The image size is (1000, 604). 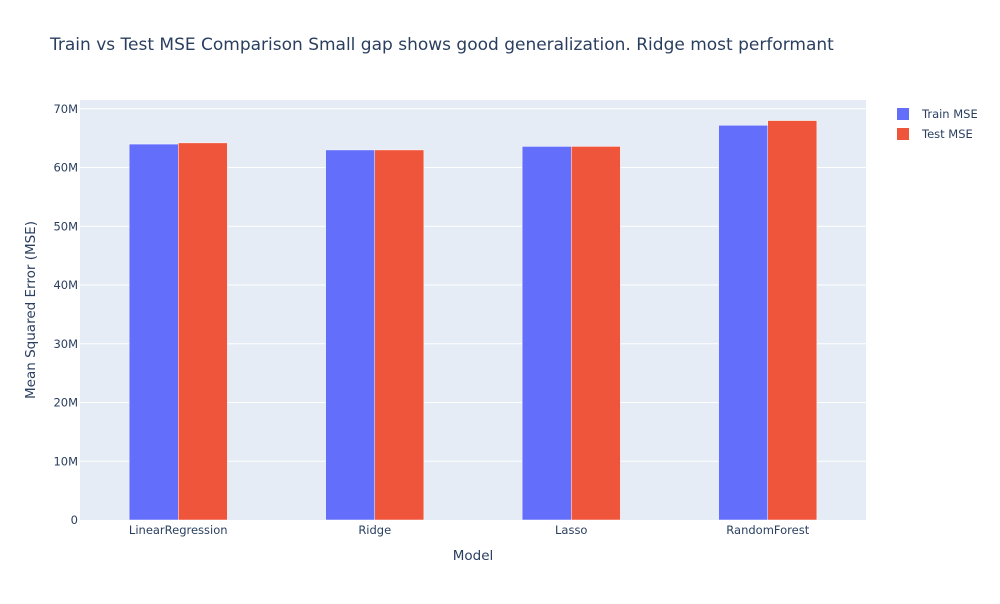 I want to click on legend-item: Test MSE, so click(x=935, y=134).